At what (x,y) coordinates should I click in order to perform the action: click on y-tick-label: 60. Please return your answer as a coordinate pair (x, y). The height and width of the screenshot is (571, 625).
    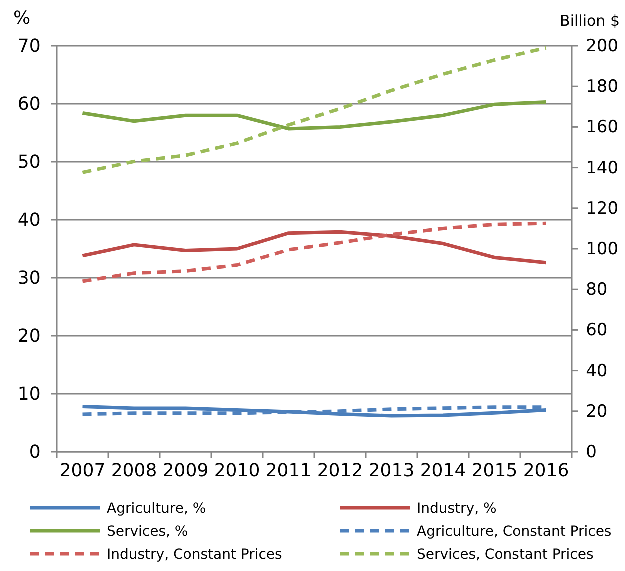
    Looking at the image, I should click on (29, 104).